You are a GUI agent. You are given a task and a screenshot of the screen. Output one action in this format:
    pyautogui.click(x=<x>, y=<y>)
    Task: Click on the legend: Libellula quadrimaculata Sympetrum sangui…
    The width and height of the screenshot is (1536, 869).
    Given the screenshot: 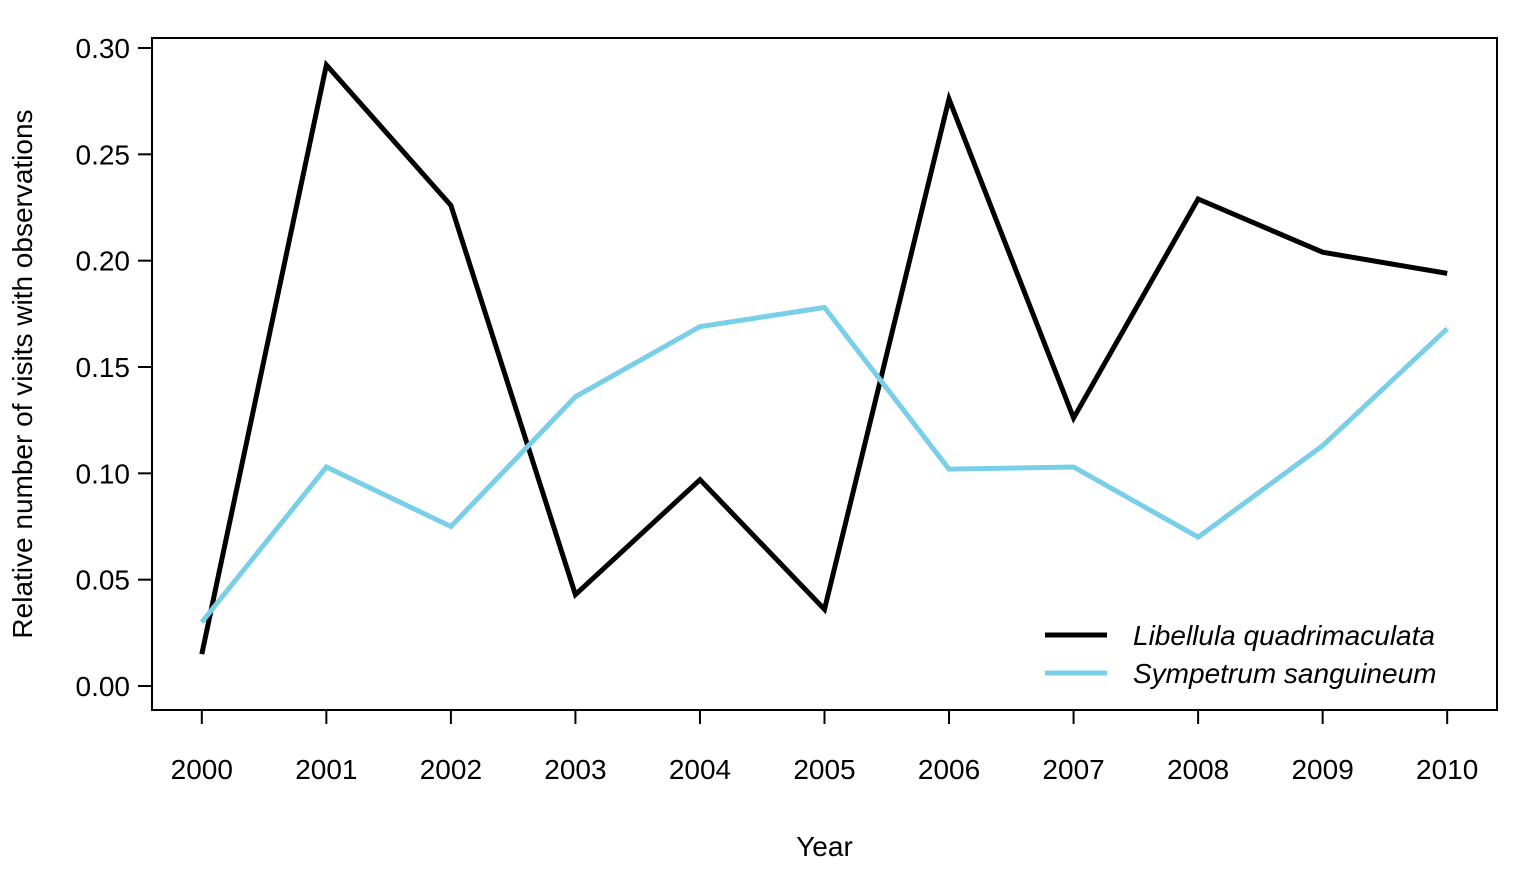 What is the action you would take?
    pyautogui.click(x=1240, y=654)
    